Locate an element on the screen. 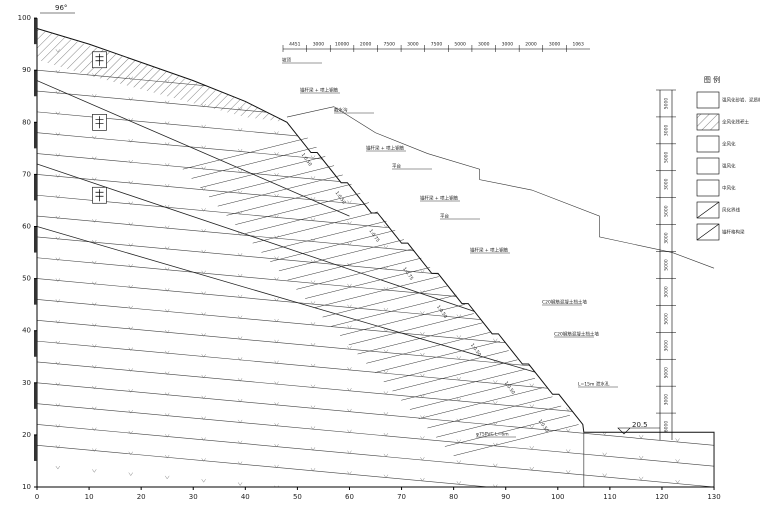 This screenshot has width=760, height=511. dim-label: 7500 is located at coordinates (390, 45).